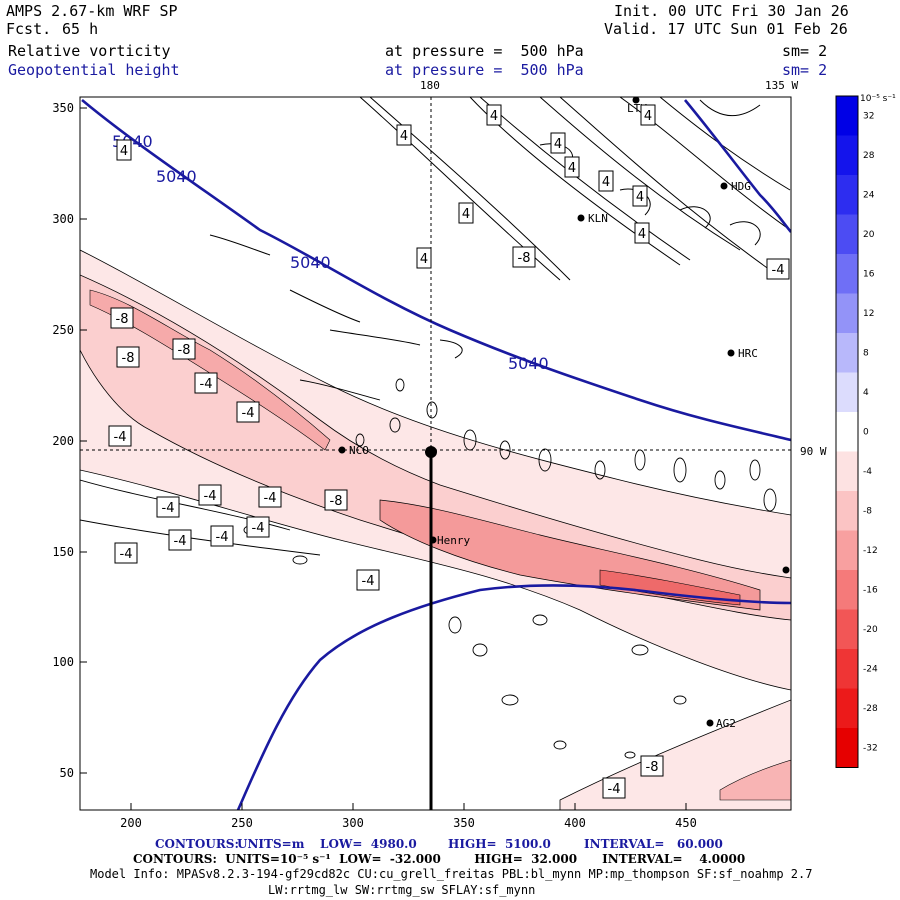 The height and width of the screenshot is (900, 900). Describe the element at coordinates (686, 823) in the screenshot. I see `x-tick-450: 450` at that location.